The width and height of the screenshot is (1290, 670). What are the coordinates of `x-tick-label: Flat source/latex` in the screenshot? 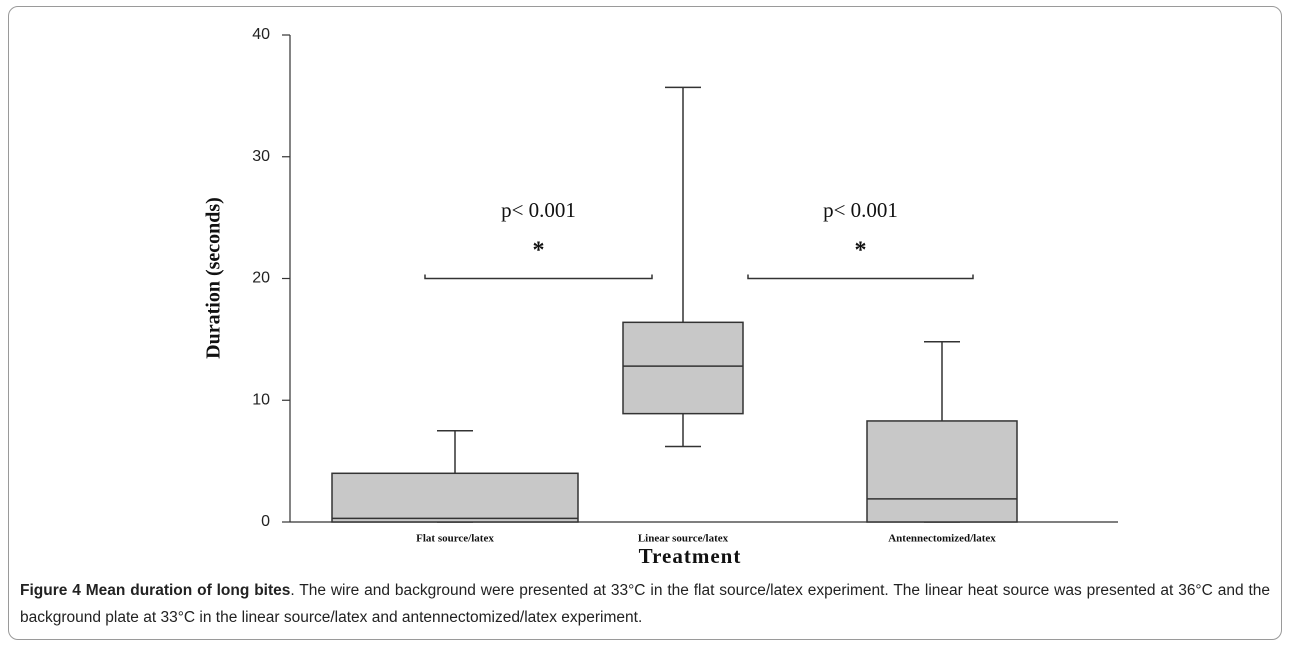 It's located at (455, 539).